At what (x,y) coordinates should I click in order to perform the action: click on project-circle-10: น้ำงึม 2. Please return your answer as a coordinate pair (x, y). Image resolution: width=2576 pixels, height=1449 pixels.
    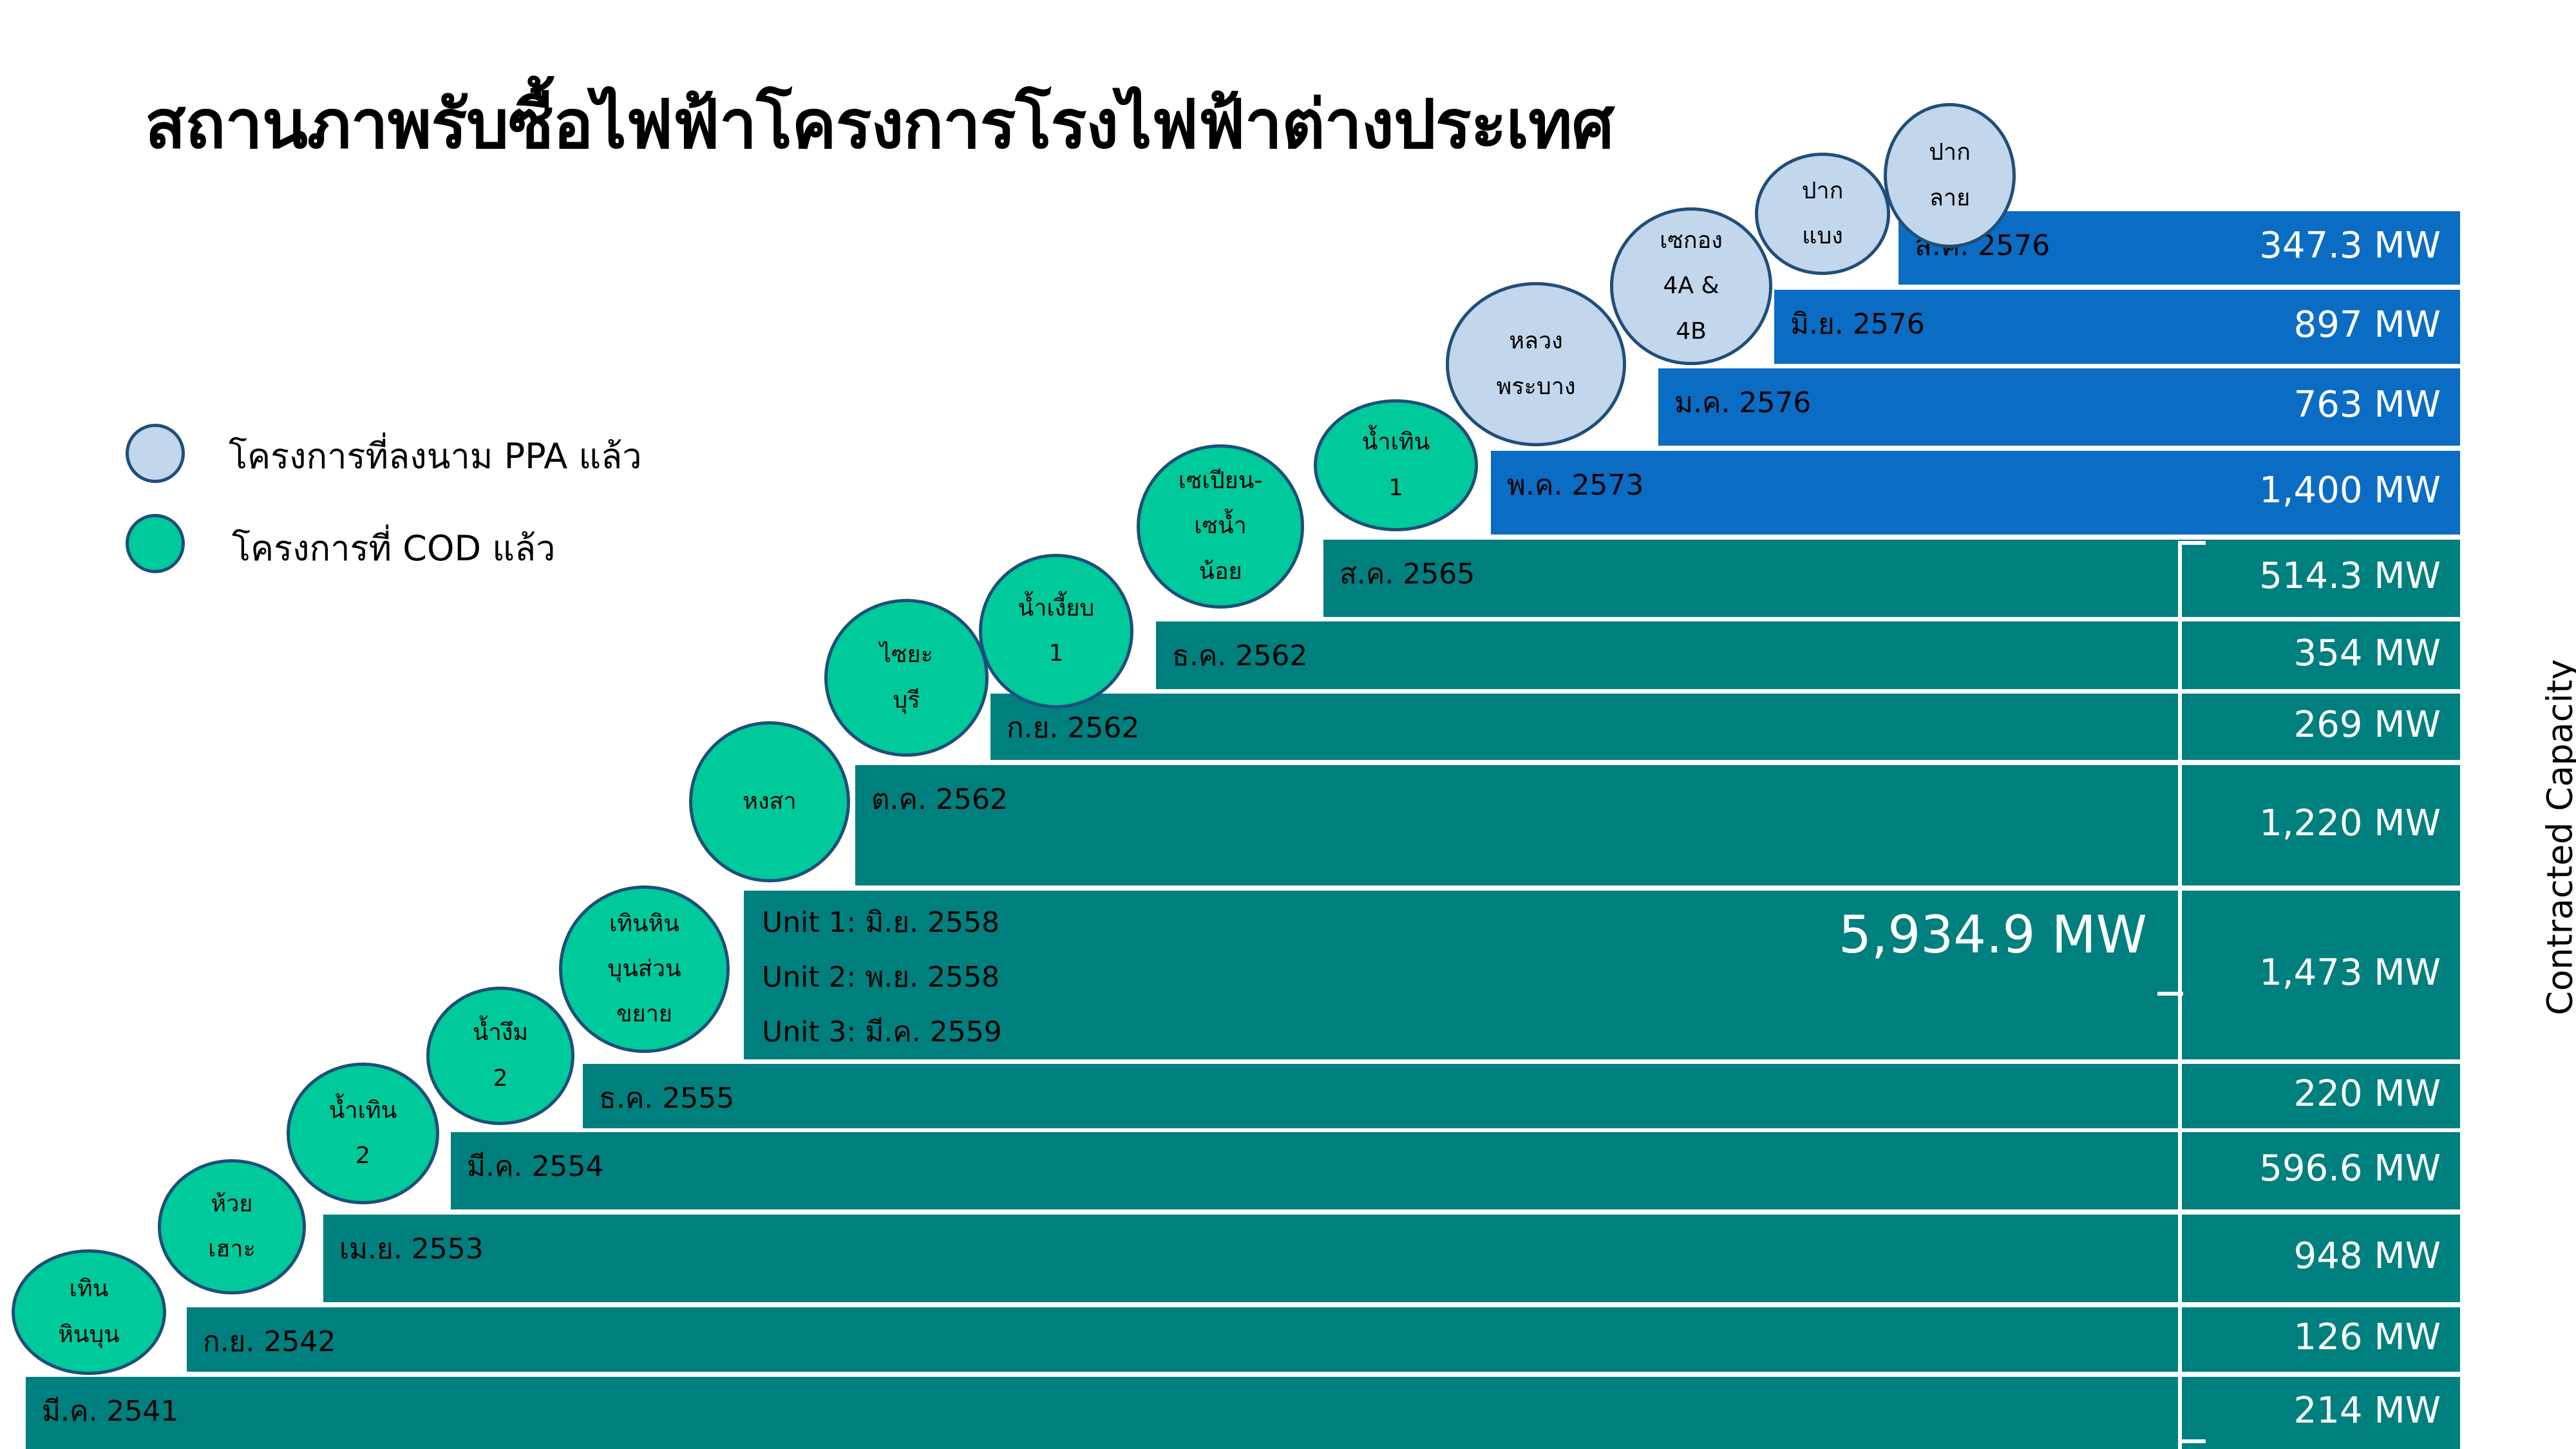
    Looking at the image, I should click on (500, 1056).